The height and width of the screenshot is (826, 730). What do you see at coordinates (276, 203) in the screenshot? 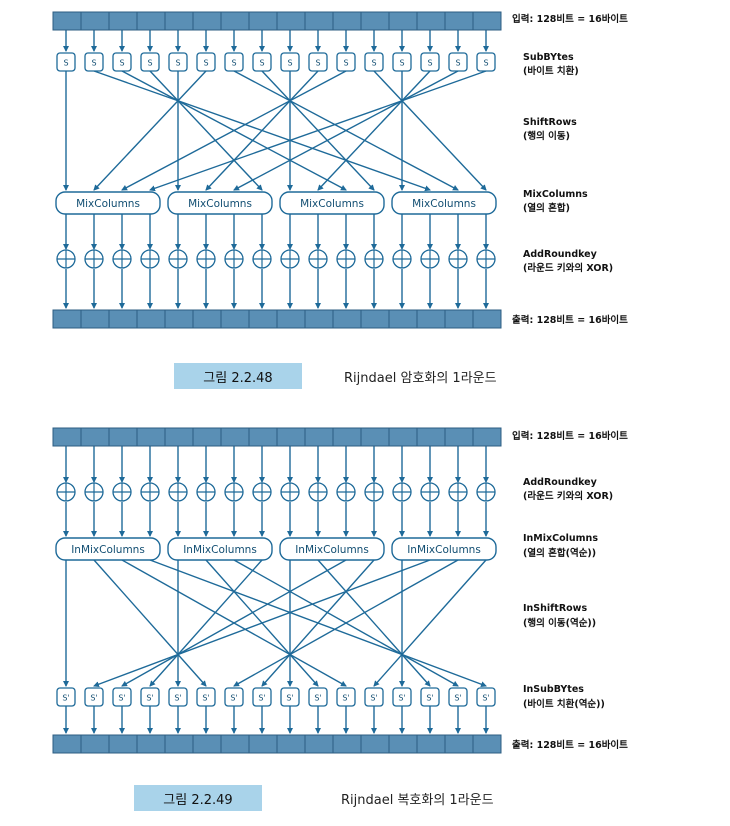
I see `encryption-mixcolumns-boxes: MixColumns MixColumns MixColumns MixColumns` at bounding box center [276, 203].